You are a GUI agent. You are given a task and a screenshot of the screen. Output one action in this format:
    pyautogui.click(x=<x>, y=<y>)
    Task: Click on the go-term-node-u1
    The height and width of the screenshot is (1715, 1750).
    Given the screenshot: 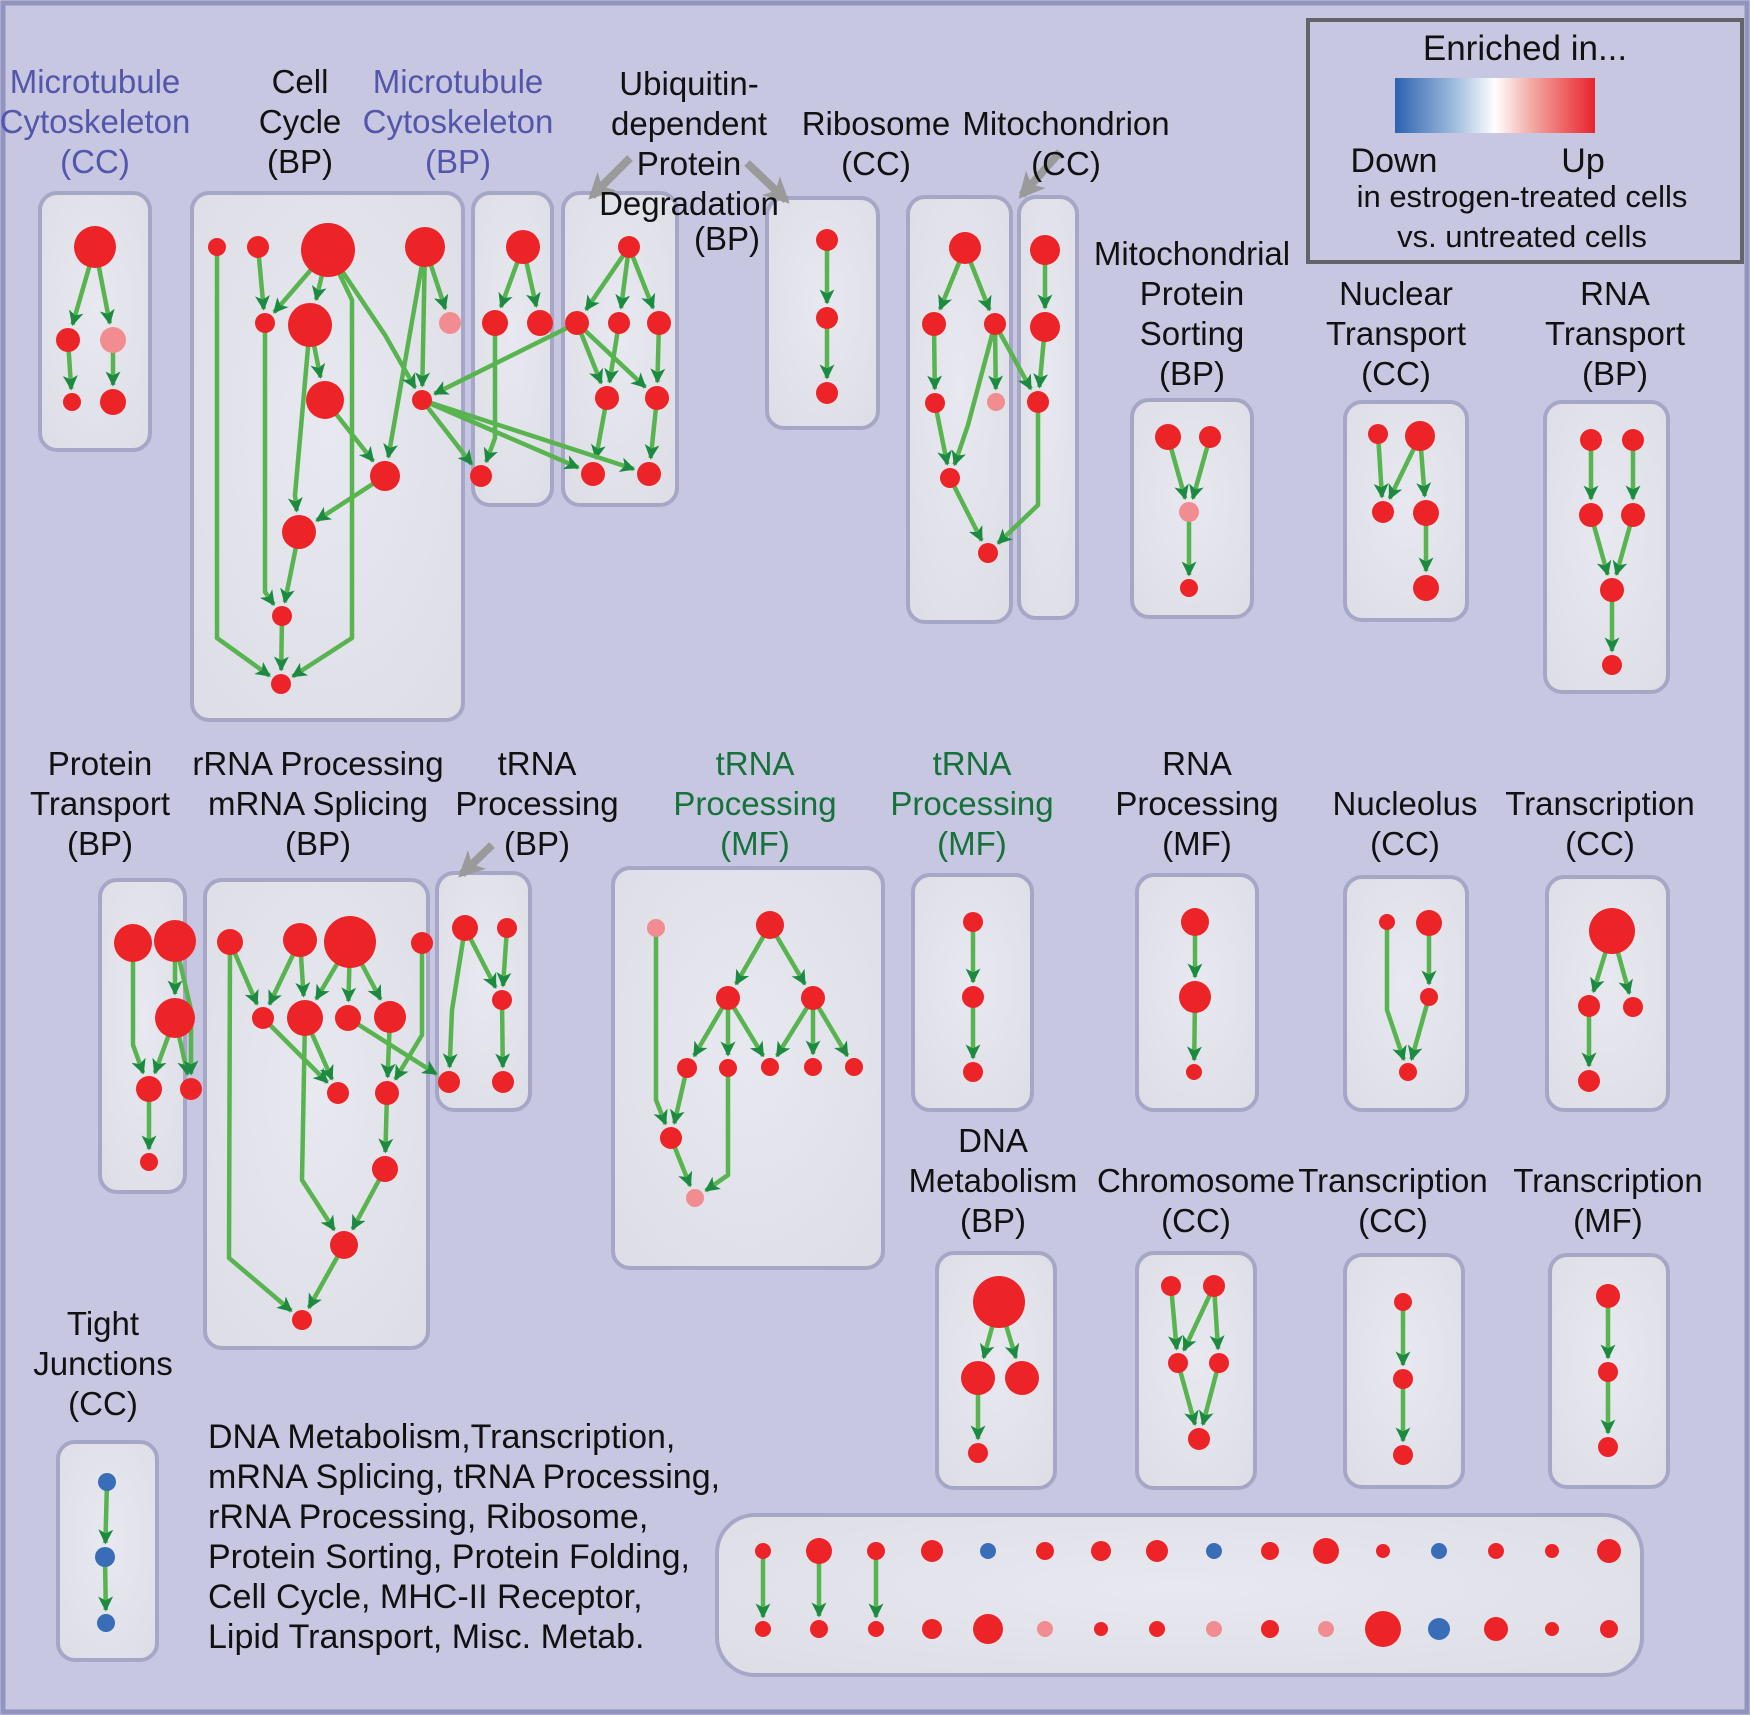 What is the action you would take?
    pyautogui.click(x=629, y=247)
    